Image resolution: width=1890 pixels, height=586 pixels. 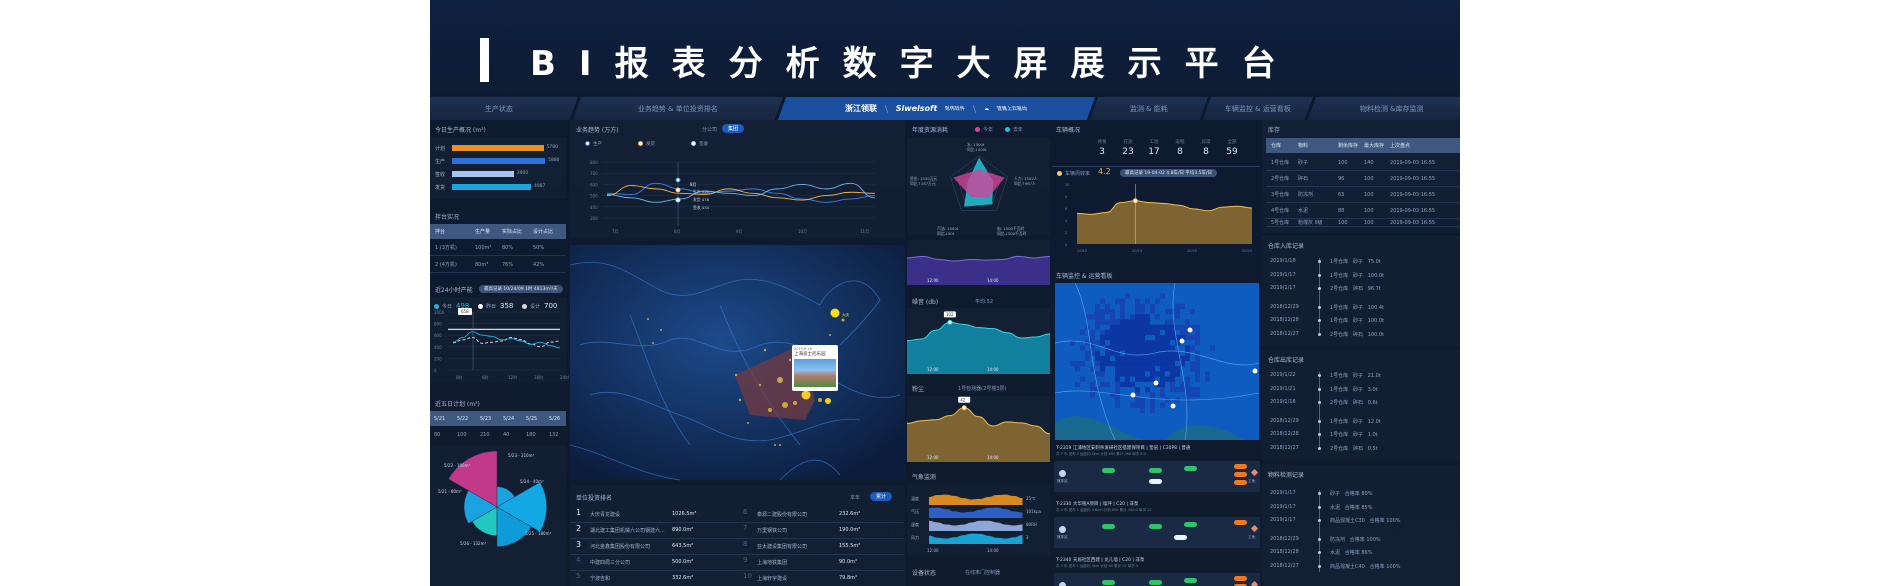 I want to click on vehicle-stat-value: 23, so click(x=1128, y=152).